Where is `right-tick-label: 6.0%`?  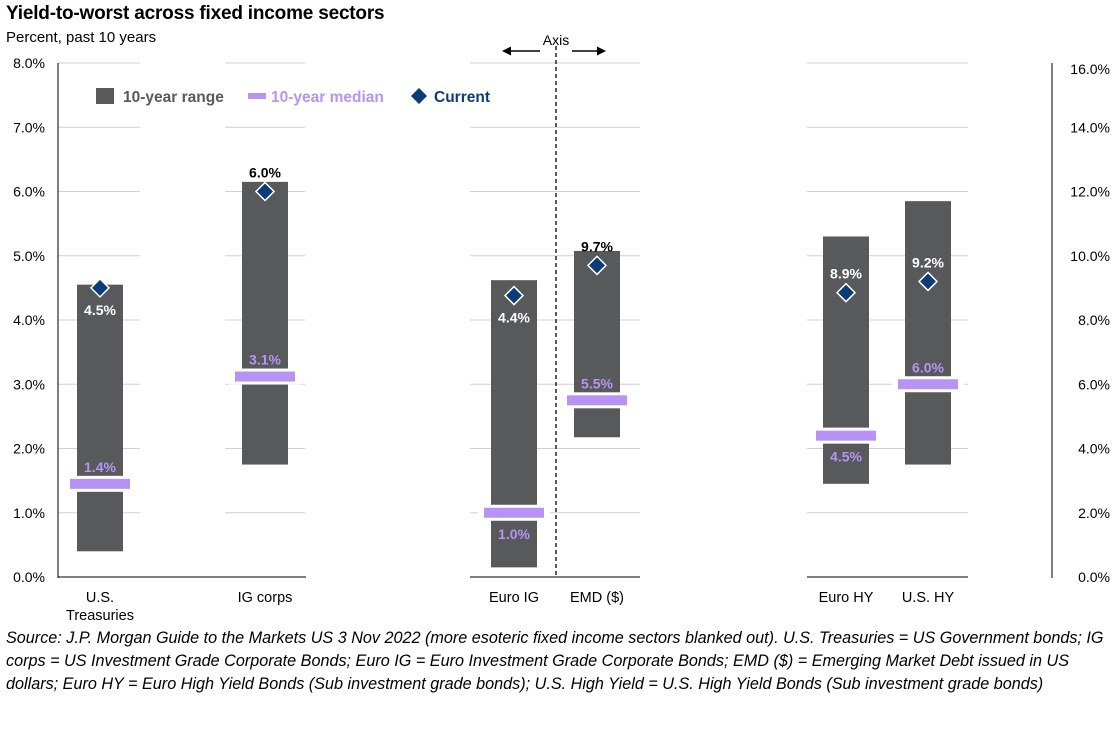
right-tick-label: 6.0% is located at coordinates (1094, 384).